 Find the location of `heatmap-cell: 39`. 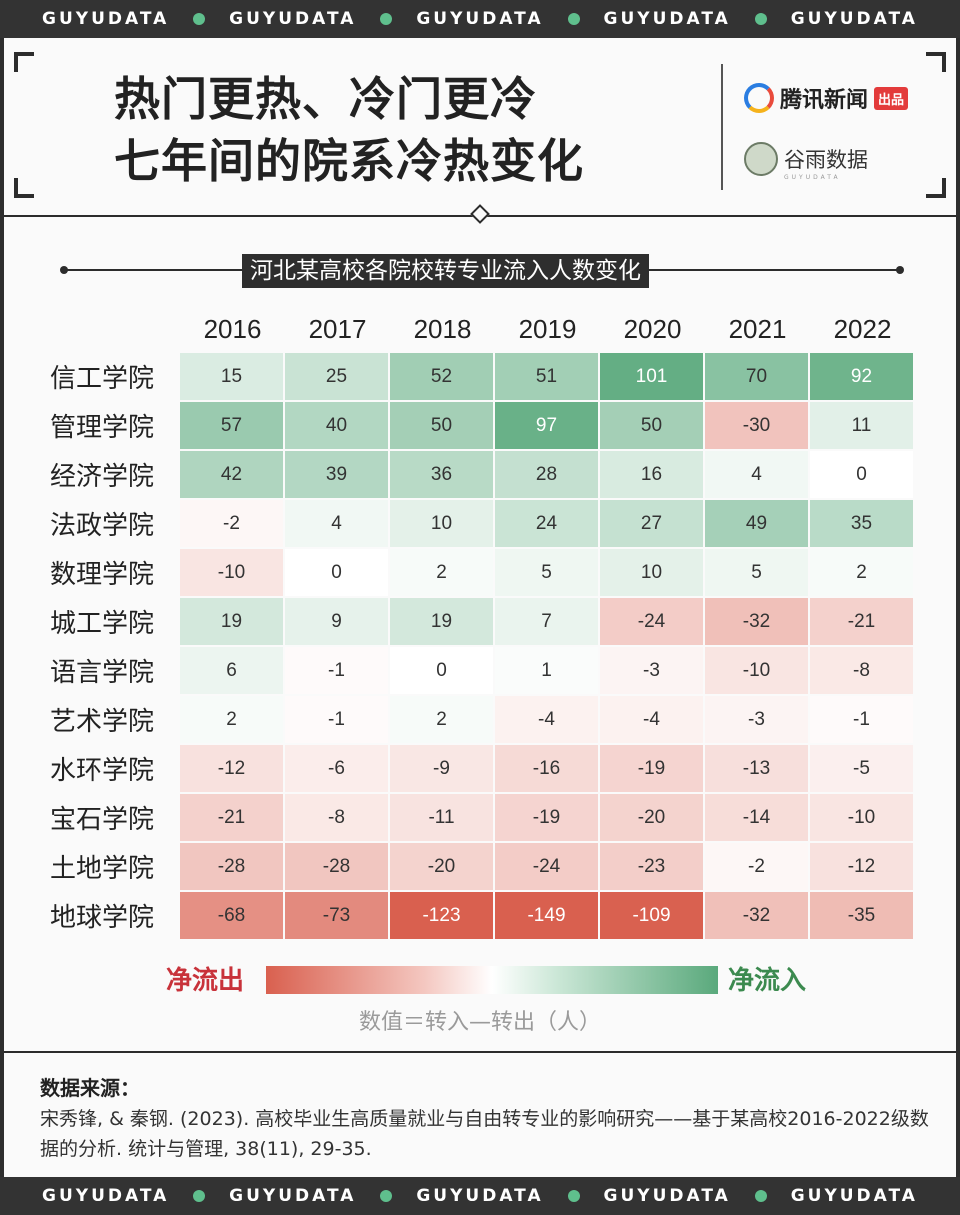

heatmap-cell: 39 is located at coordinates (336, 474).